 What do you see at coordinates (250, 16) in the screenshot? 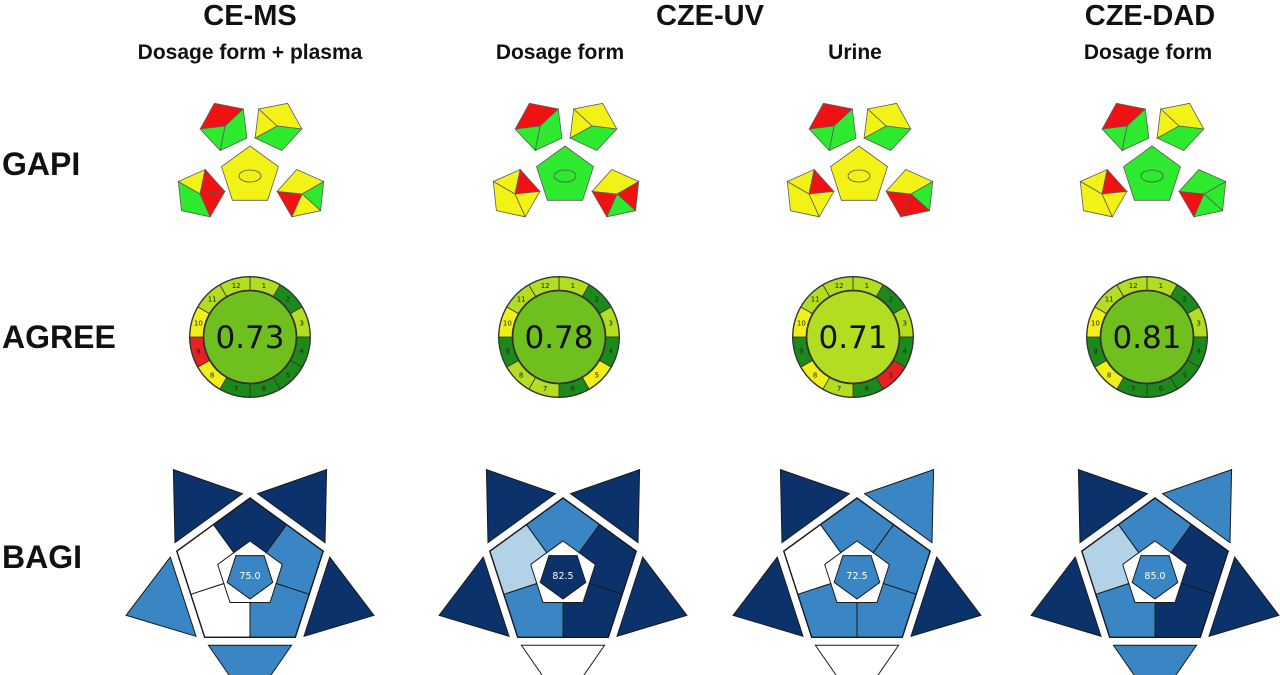
I see `method-title-ce-ms: CE-MS` at bounding box center [250, 16].